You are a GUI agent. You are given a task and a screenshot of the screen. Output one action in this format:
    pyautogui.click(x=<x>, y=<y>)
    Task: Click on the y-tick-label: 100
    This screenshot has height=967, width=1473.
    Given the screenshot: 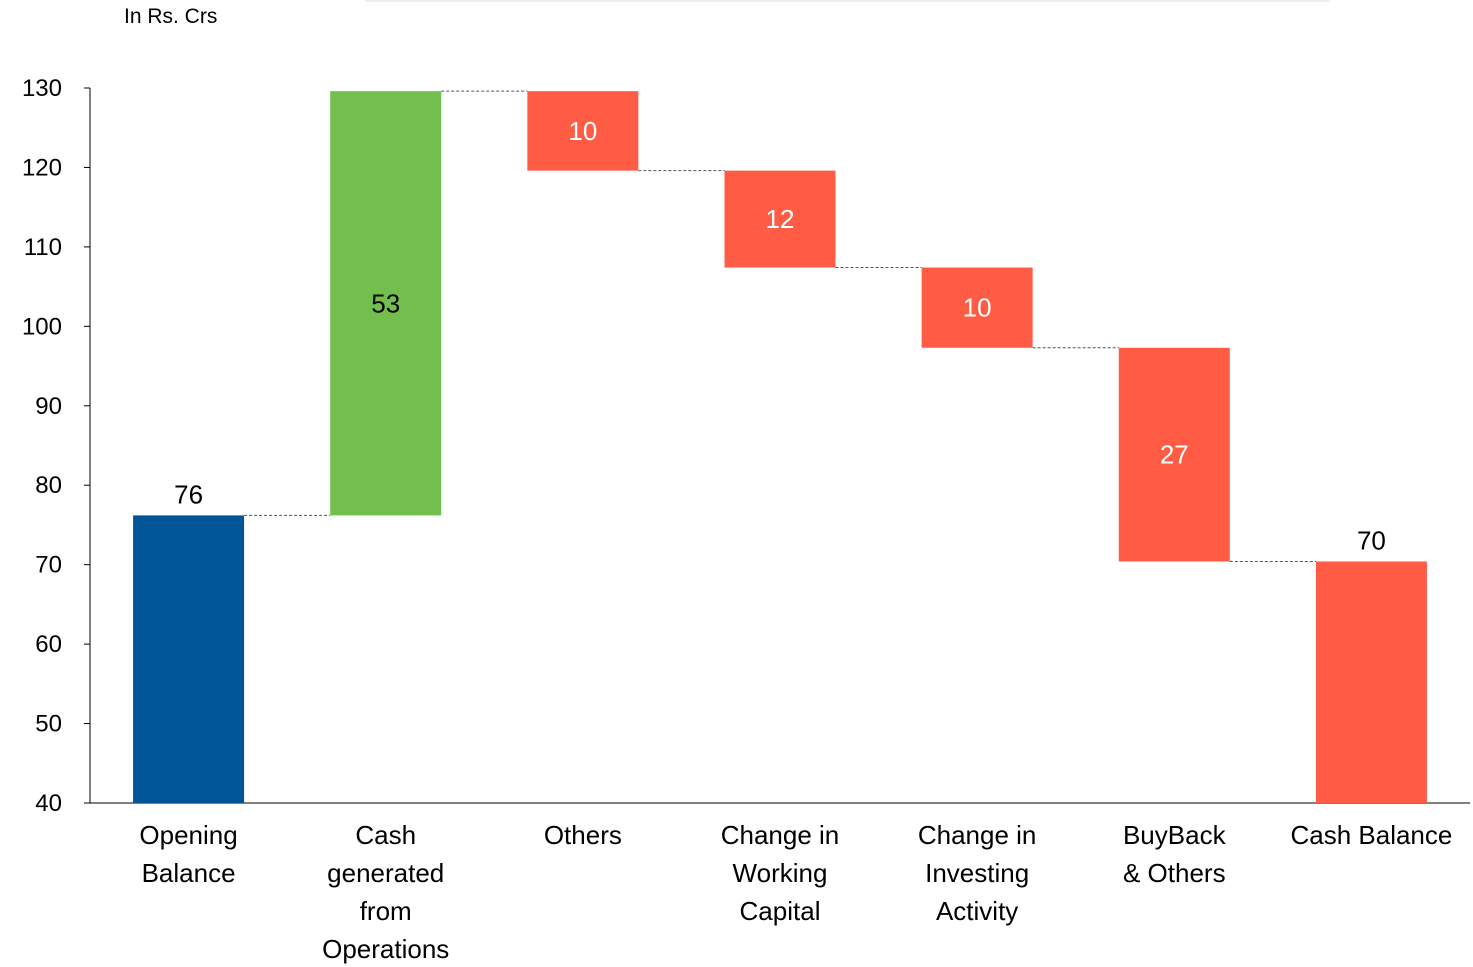 What is the action you would take?
    pyautogui.click(x=42, y=326)
    